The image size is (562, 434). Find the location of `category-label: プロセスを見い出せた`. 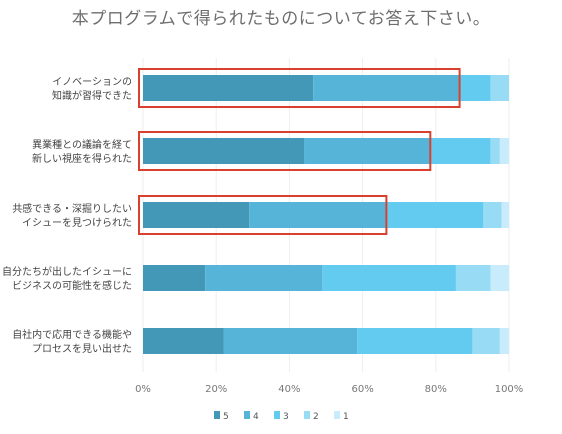

category-label: プロセスを見い出せた is located at coordinates (82, 348).